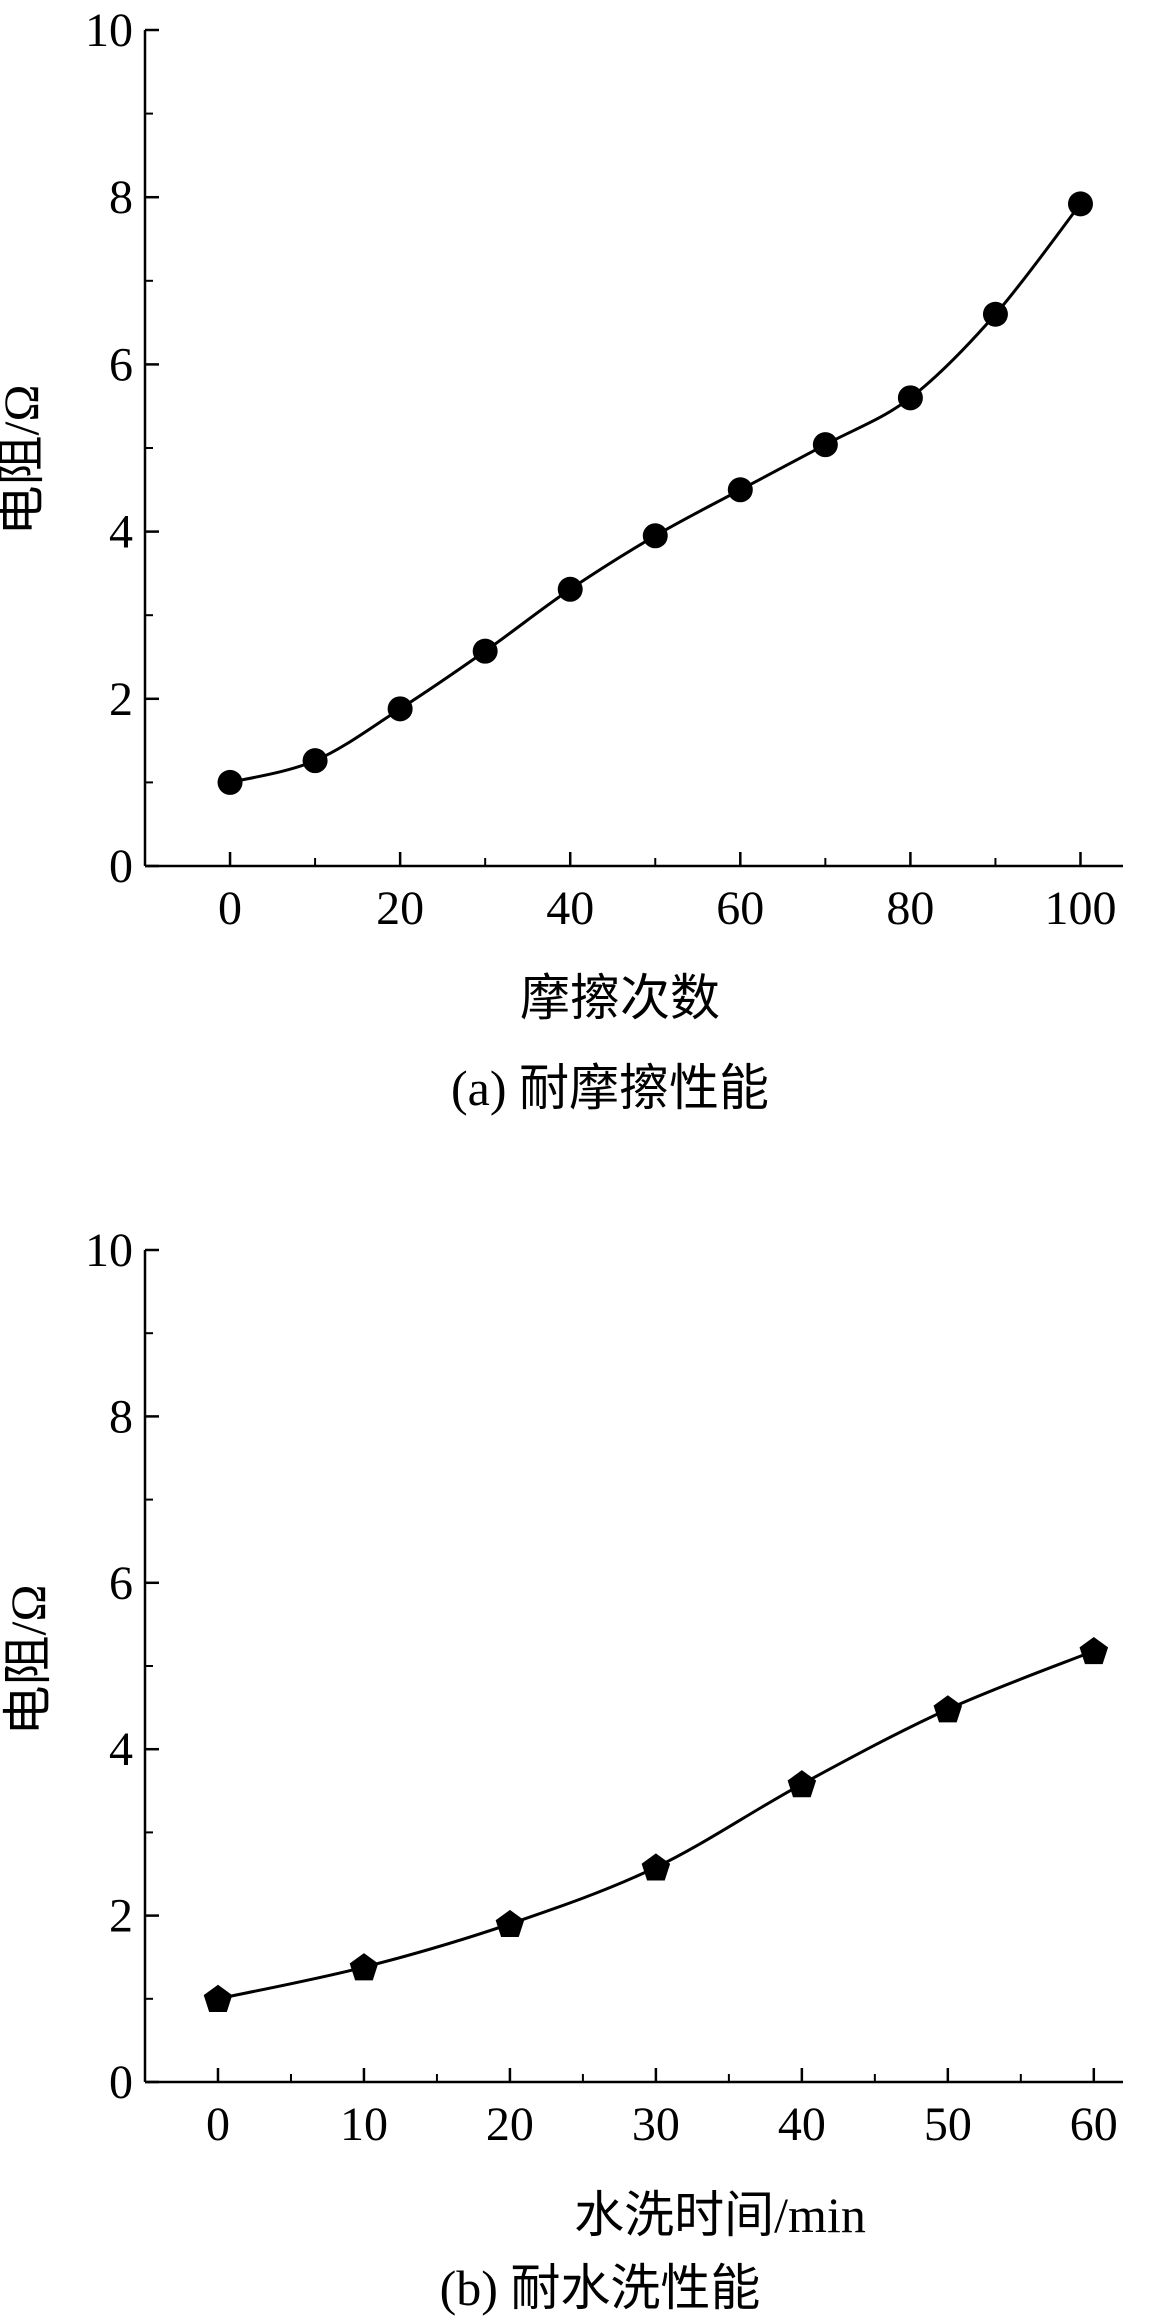  What do you see at coordinates (218, 2124) in the screenshot?
I see `panel-b-x-tick-label: 0` at bounding box center [218, 2124].